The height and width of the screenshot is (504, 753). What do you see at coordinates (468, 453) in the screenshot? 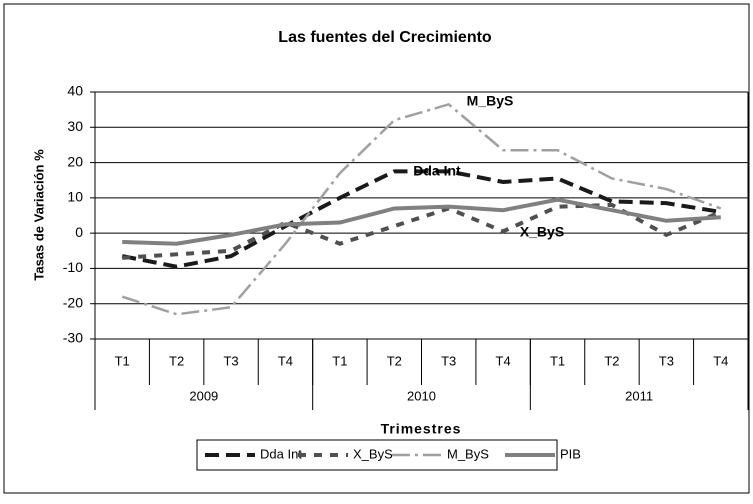
I see `legend-label: M_ByS` at bounding box center [468, 453].